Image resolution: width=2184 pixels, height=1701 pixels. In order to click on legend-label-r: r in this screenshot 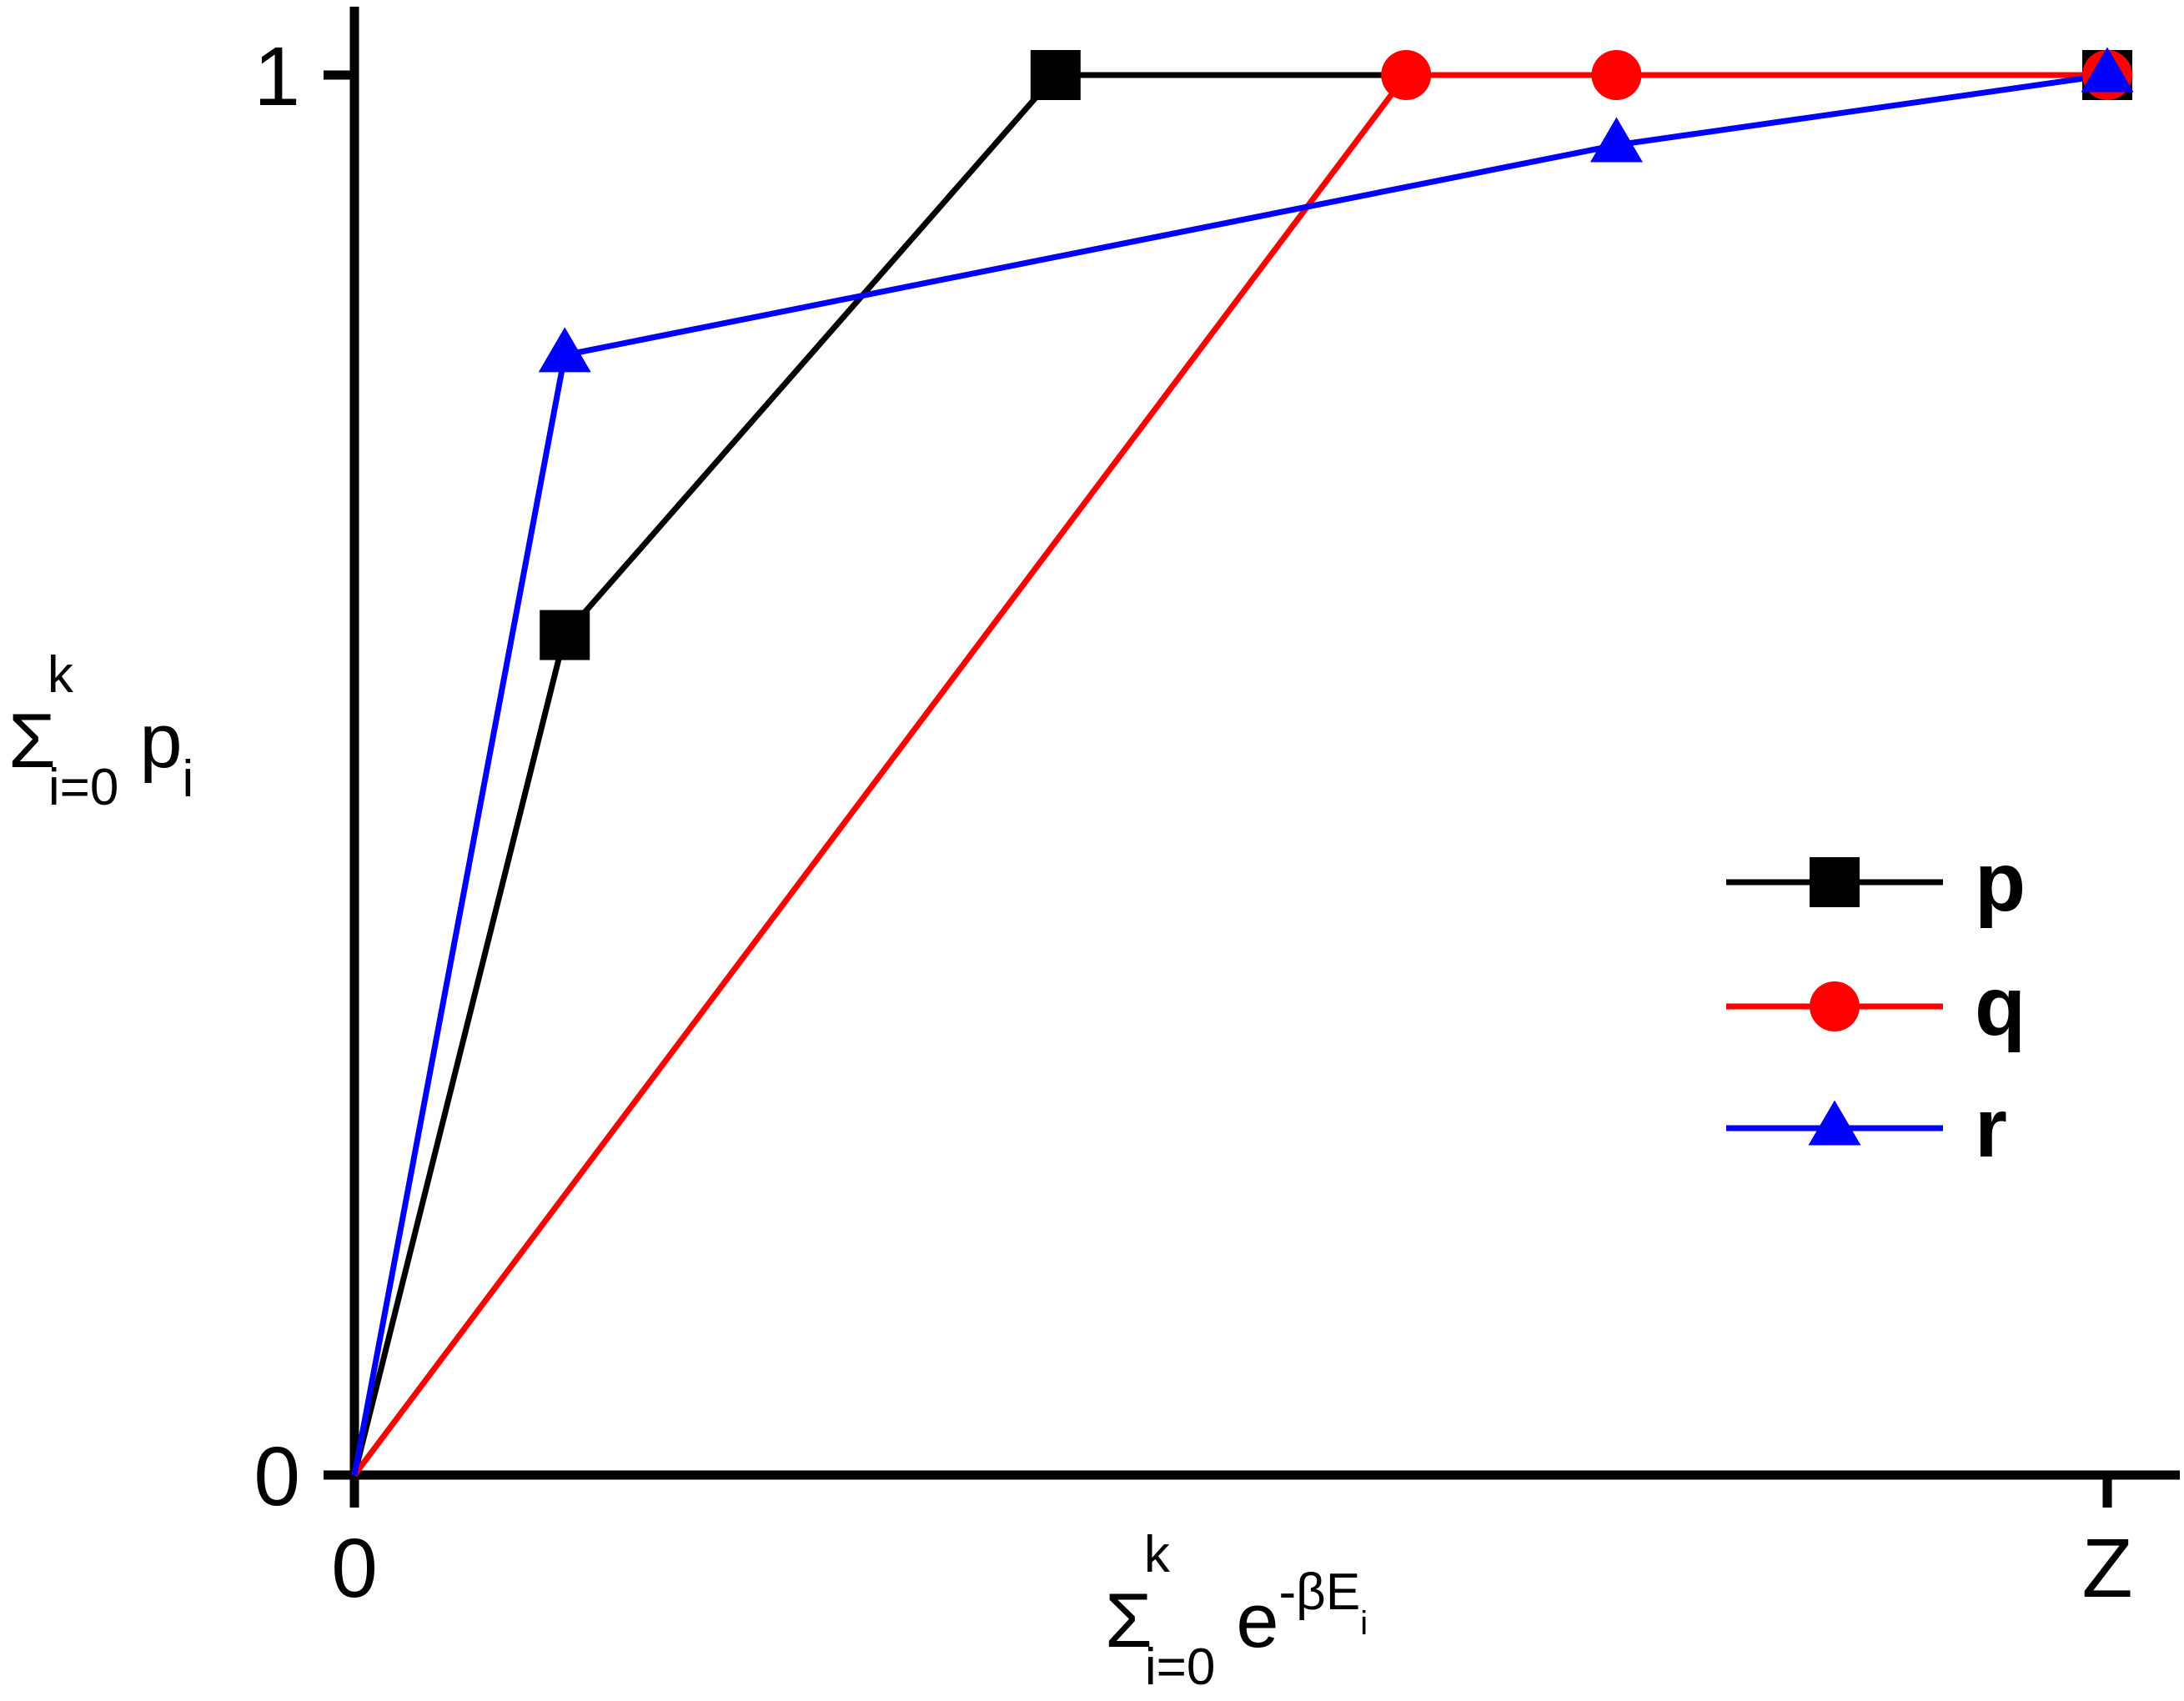, I will do `click(1991, 1128)`.